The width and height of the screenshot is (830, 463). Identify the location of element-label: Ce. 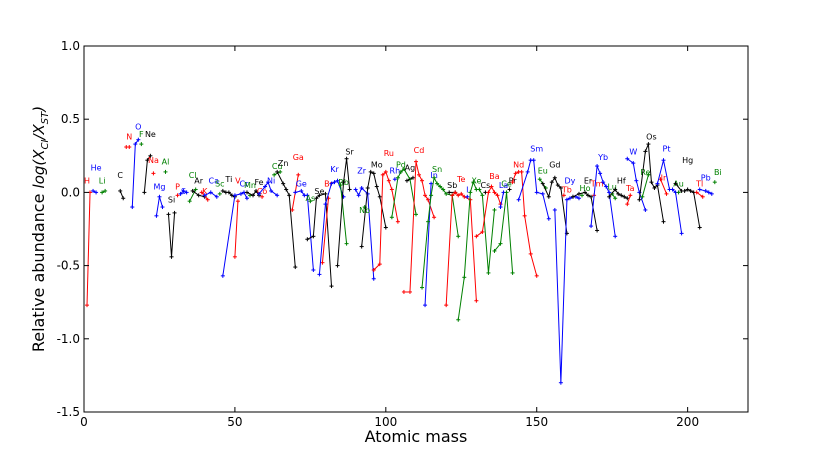
(506, 184).